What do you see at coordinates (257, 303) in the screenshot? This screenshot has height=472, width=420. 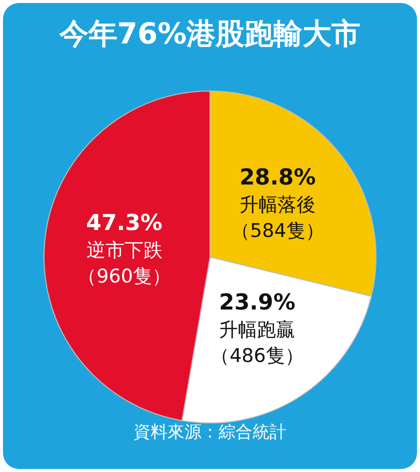 I see `data-label: 23.9%` at bounding box center [257, 303].